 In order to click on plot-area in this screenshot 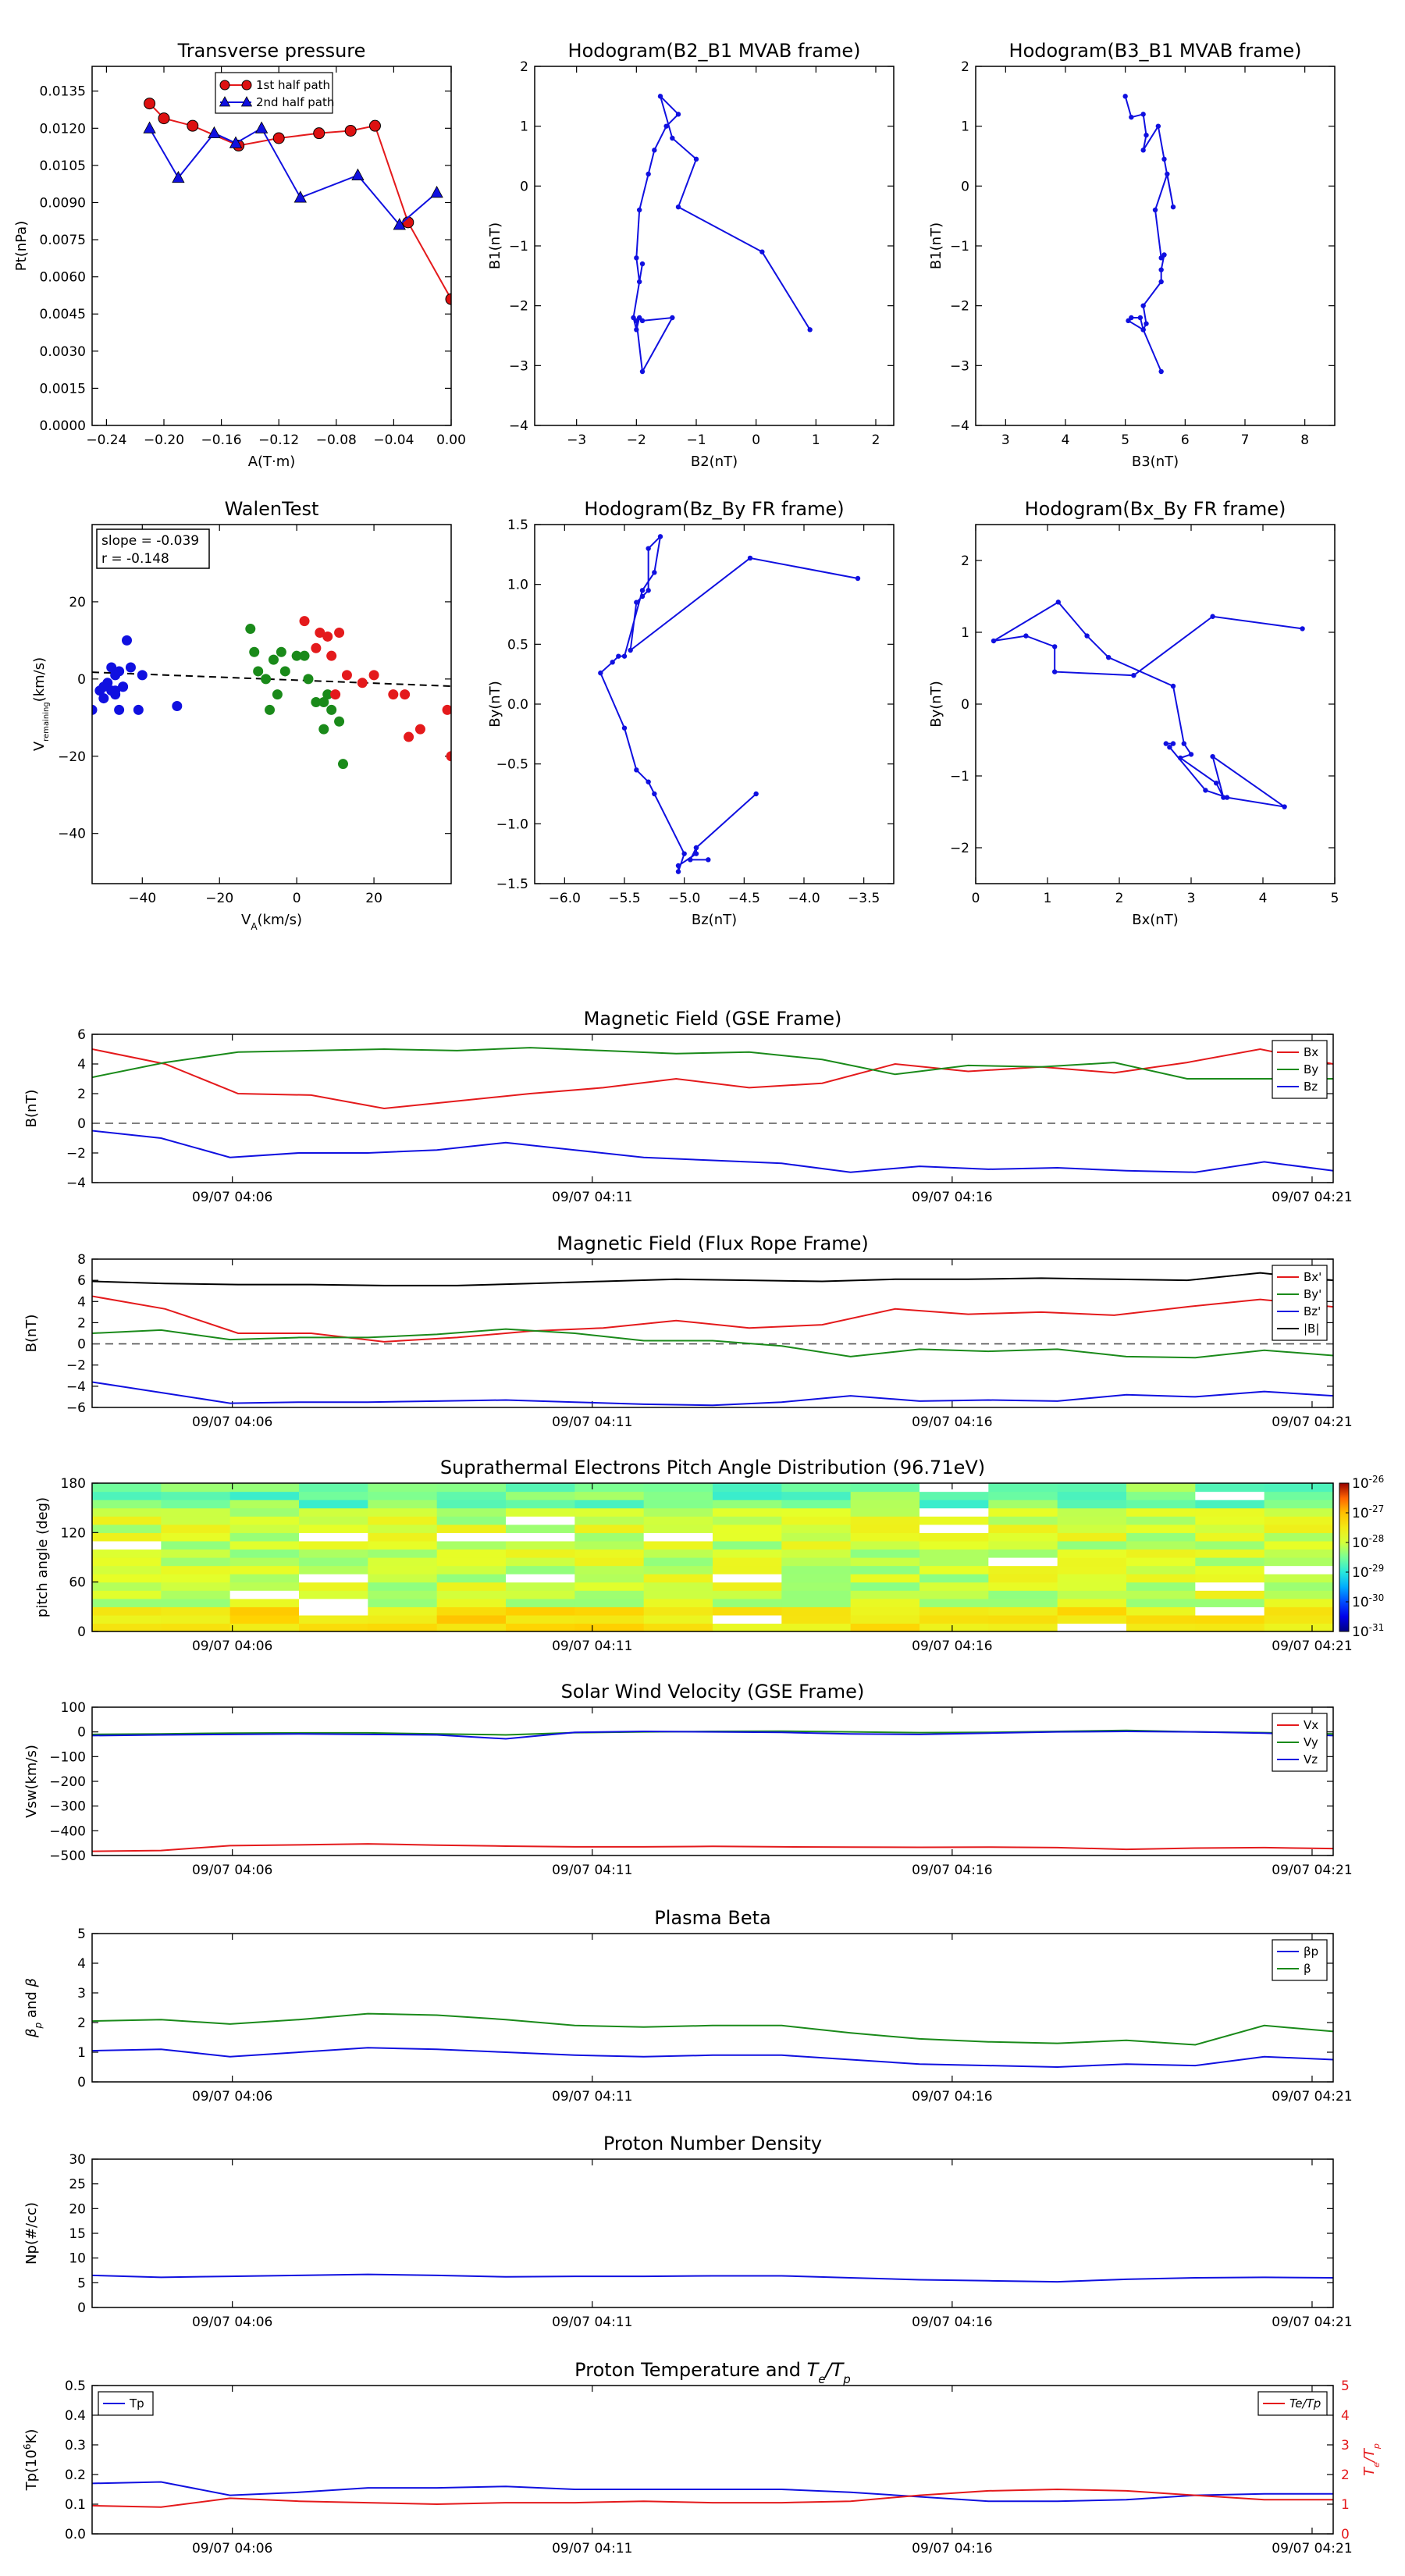, I will do `click(722, 234)`.